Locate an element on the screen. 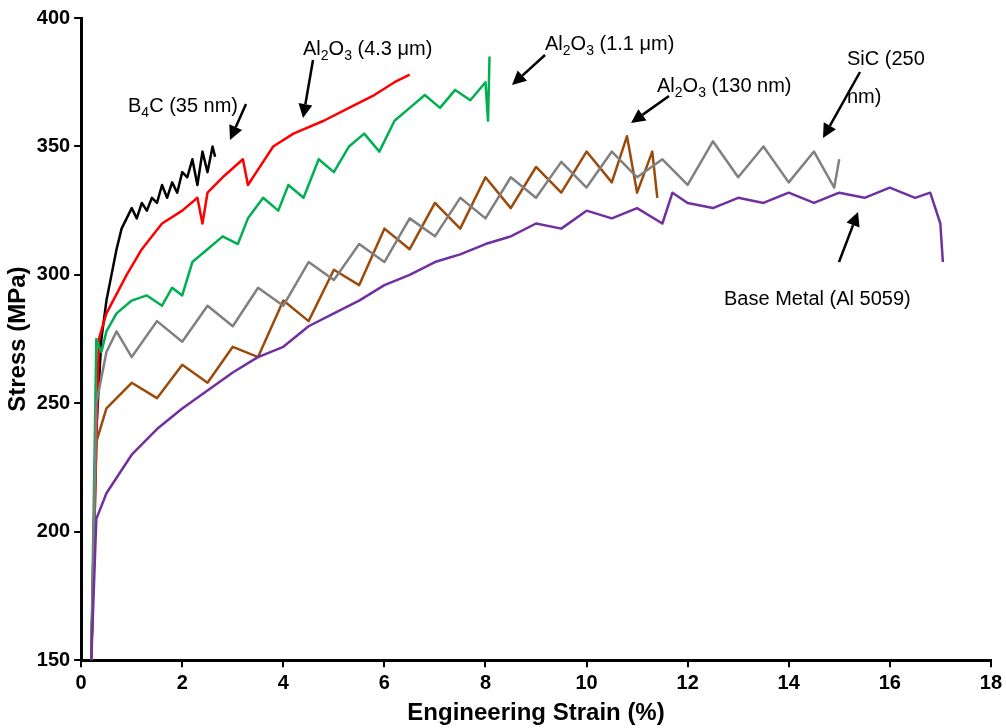  x-tick-label: 12 is located at coordinates (687, 681).